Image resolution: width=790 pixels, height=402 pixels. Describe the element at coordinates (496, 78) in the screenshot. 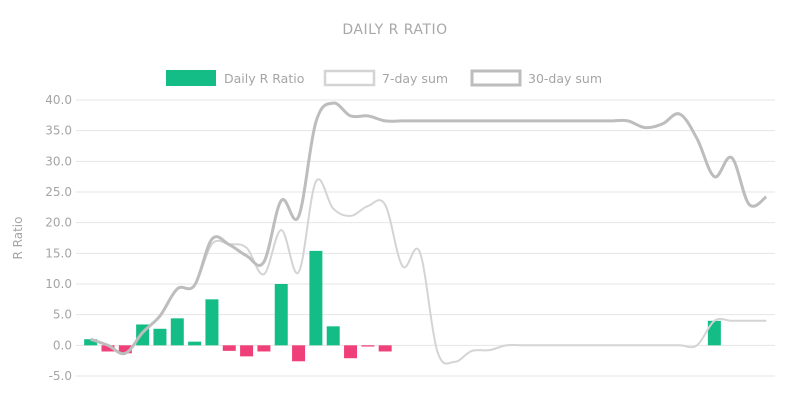

I see `legend-swatch-30day` at that location.